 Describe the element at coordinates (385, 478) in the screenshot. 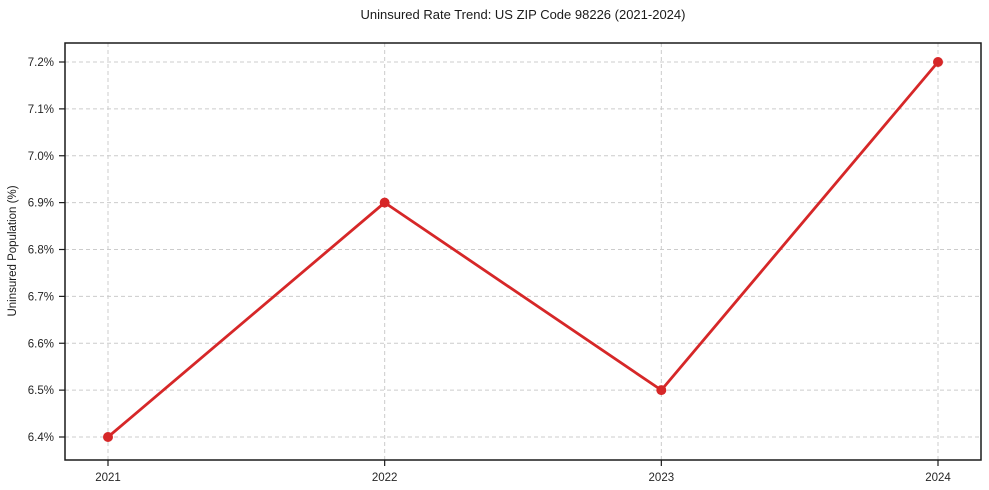

I see `x-tick-label: 2022` at that location.